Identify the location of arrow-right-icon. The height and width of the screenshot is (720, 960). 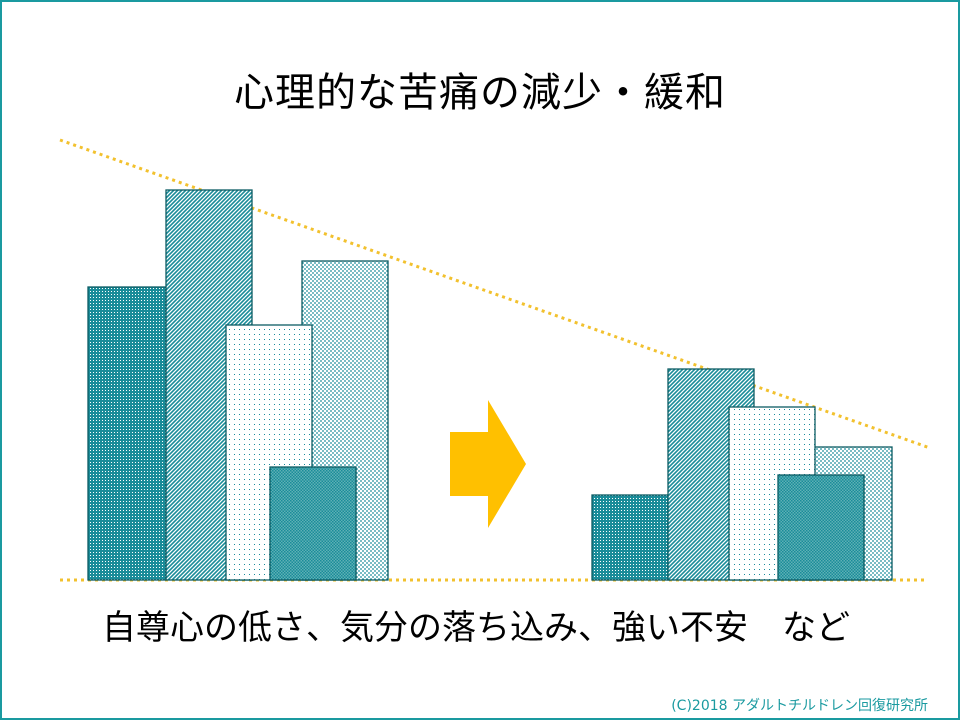
(488, 464).